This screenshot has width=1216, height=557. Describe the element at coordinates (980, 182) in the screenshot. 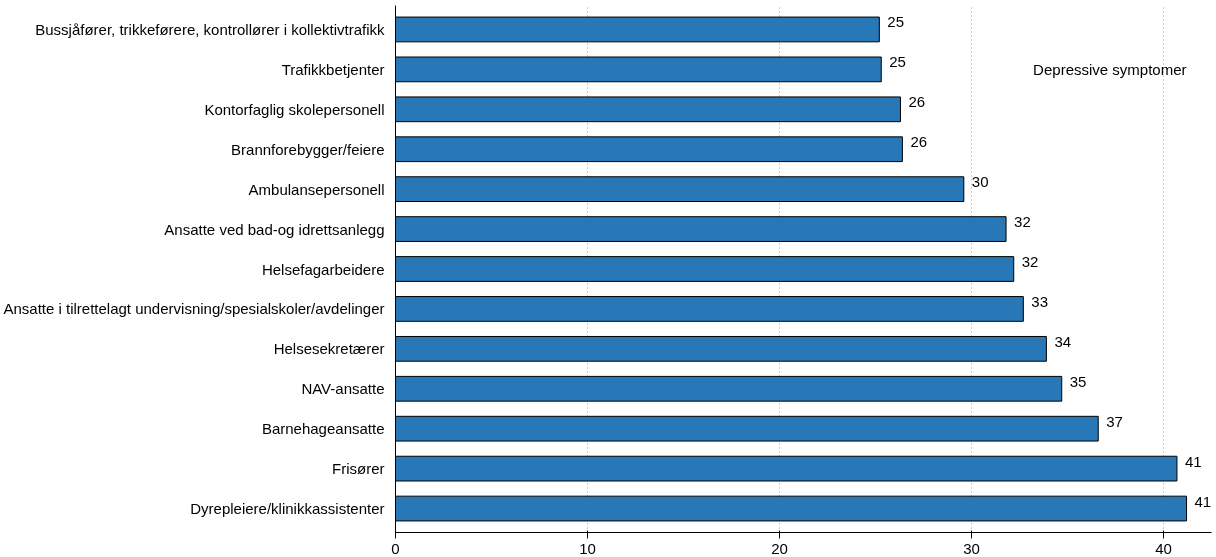

I see `data-label: 30` at that location.